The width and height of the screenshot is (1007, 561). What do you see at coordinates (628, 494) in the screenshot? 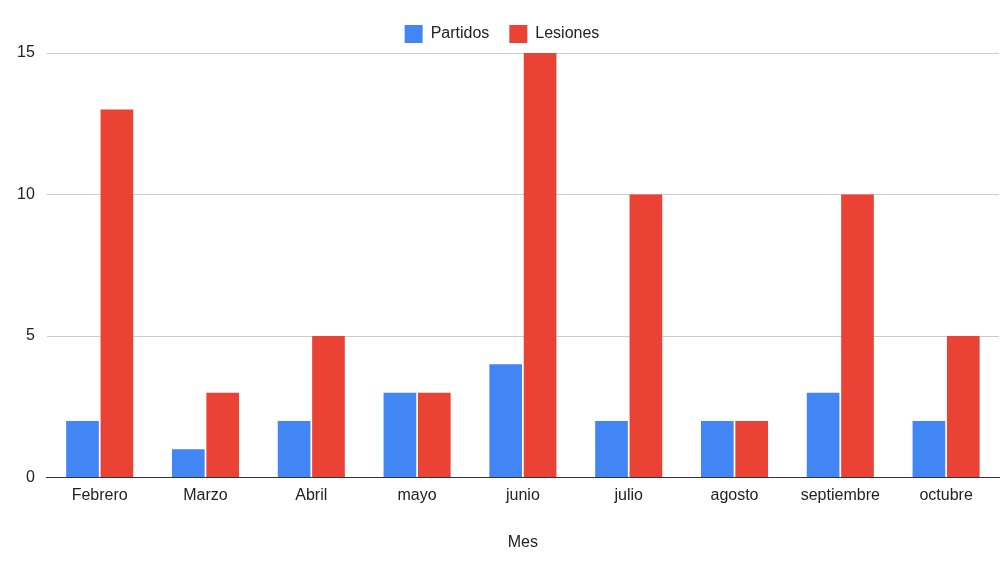
I see `x-tick-label: julio` at bounding box center [628, 494].